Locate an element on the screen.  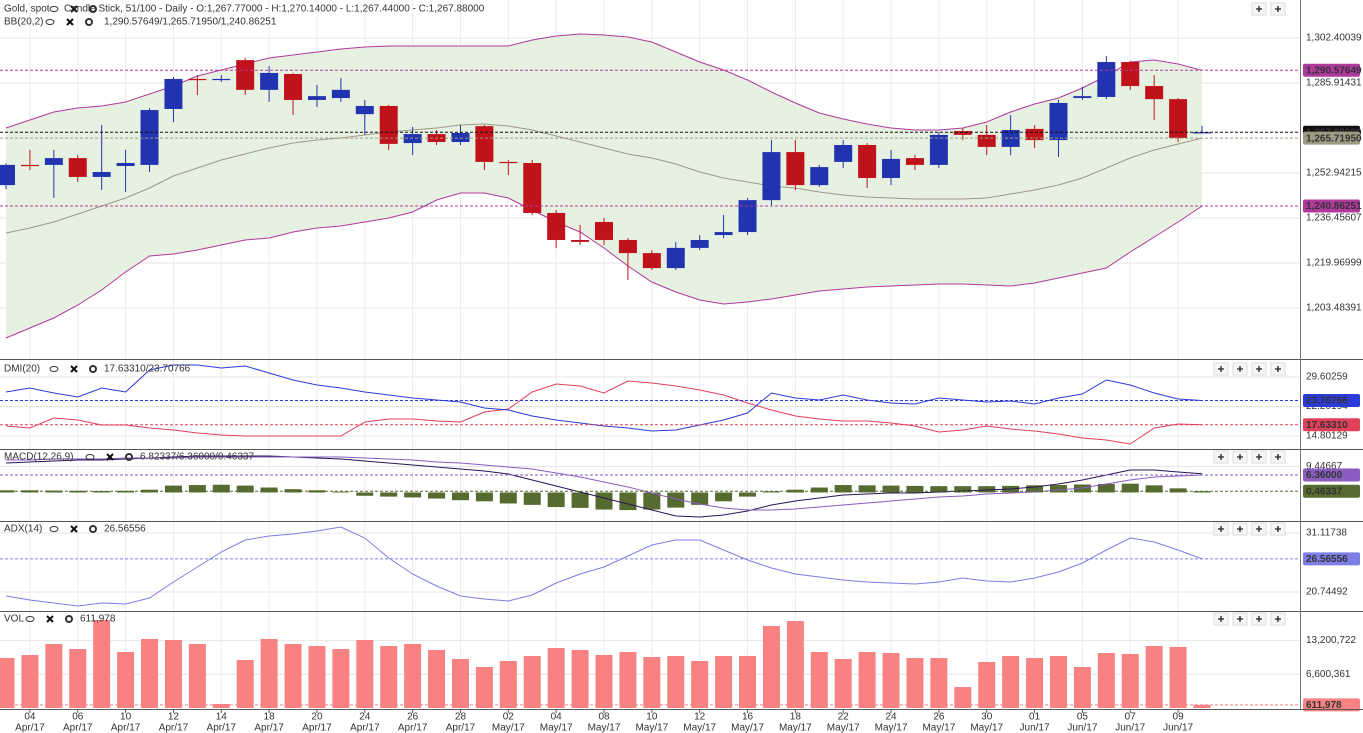
last-value-label: 6.36000 is located at coordinates (1324, 475).